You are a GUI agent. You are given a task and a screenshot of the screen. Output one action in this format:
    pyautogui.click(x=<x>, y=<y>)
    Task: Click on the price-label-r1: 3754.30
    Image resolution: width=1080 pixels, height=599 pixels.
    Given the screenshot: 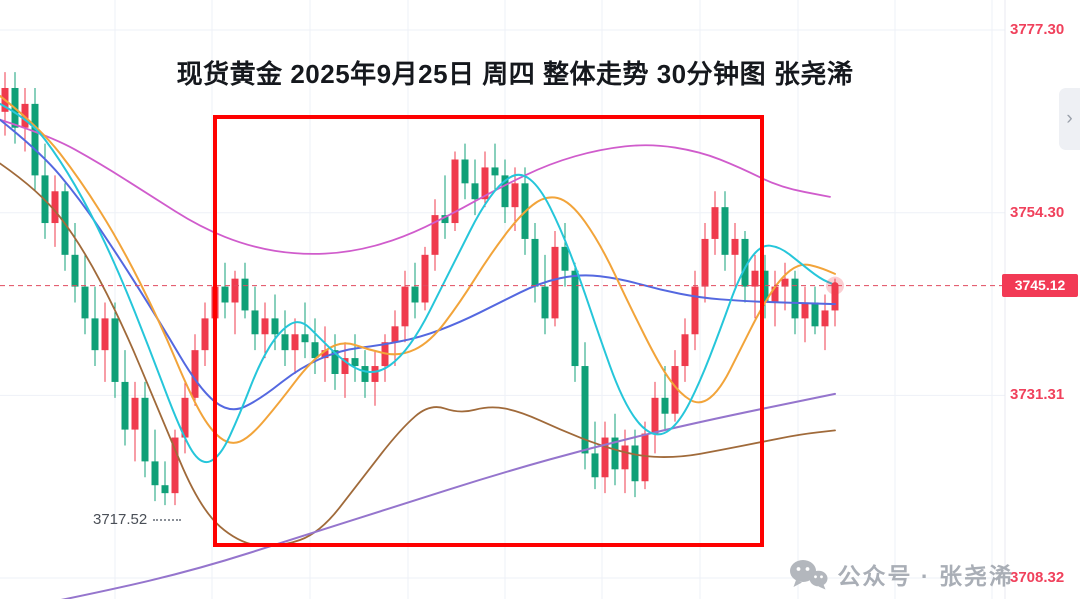 What is the action you would take?
    pyautogui.click(x=1037, y=212)
    